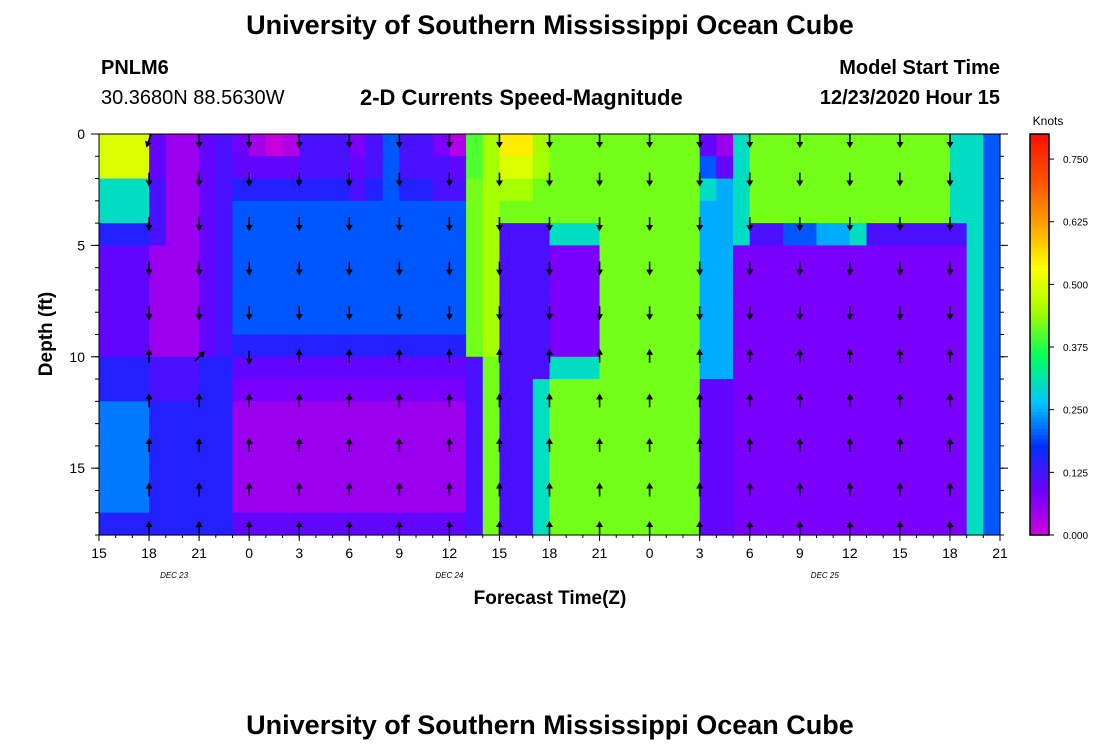 The width and height of the screenshot is (1100, 750). What do you see at coordinates (825, 575) in the screenshot?
I see `date-label: DEC 25` at bounding box center [825, 575].